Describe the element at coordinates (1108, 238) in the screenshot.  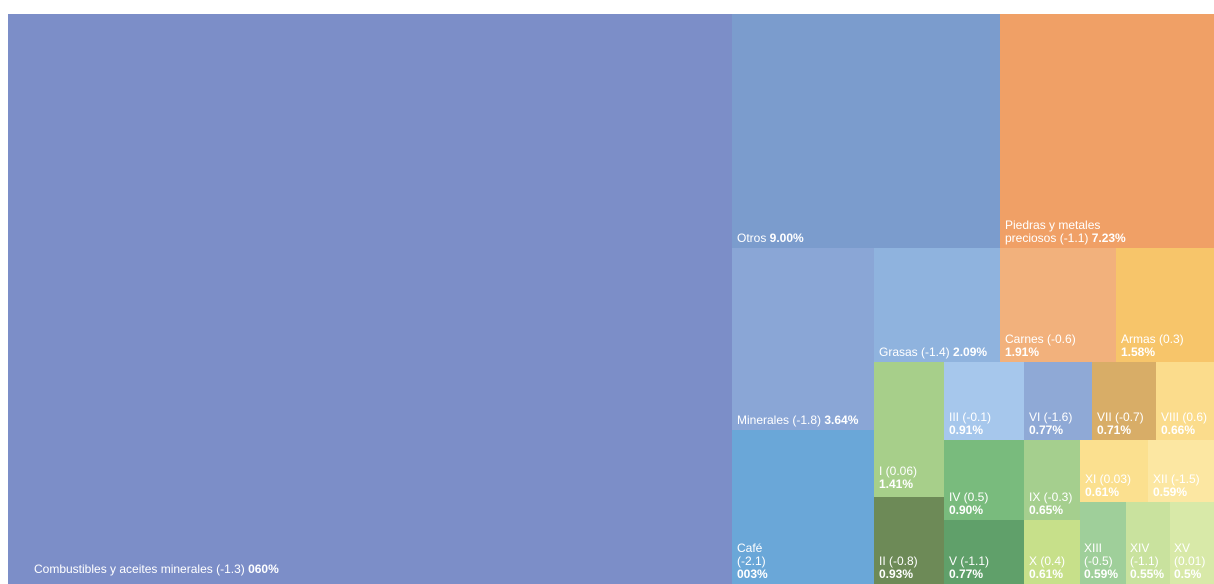
I see `value-piedras: 7.23%` at that location.